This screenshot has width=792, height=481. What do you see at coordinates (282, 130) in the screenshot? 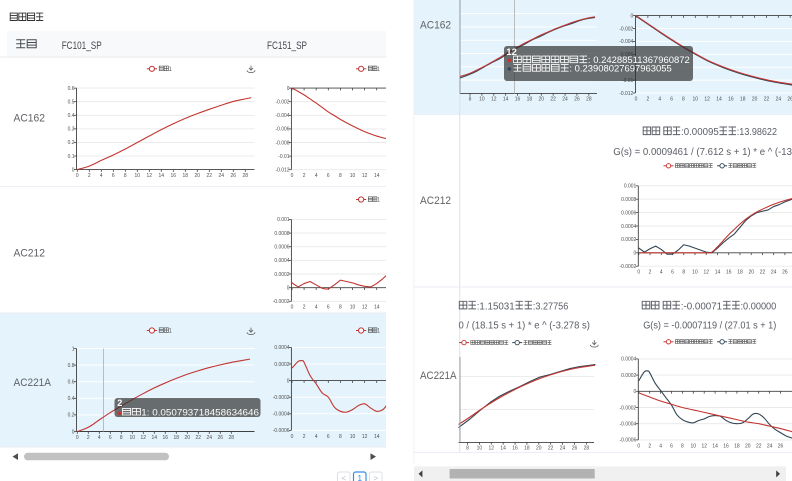
I see `svg-text: -0.006` at bounding box center [282, 130].